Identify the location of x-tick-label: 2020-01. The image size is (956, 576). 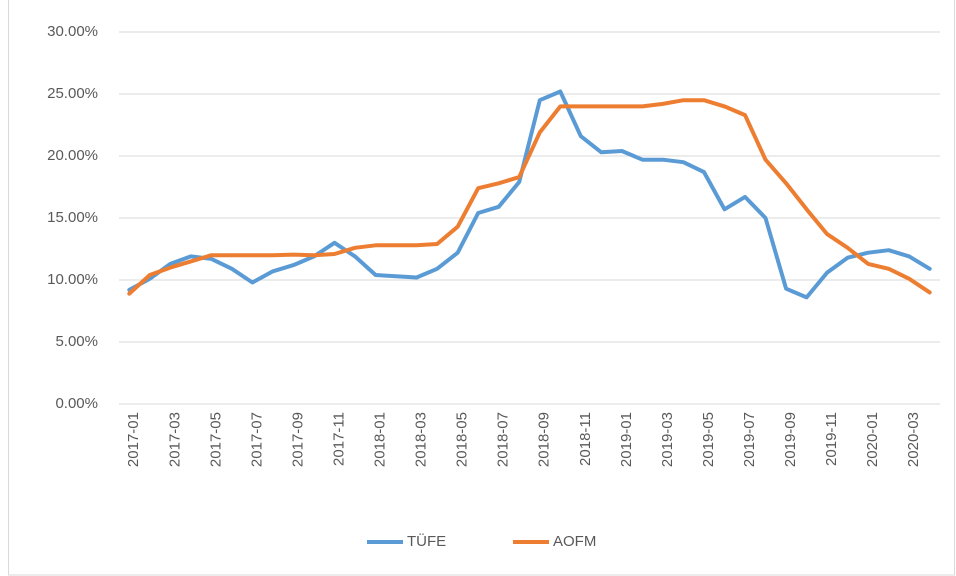
(872, 439).